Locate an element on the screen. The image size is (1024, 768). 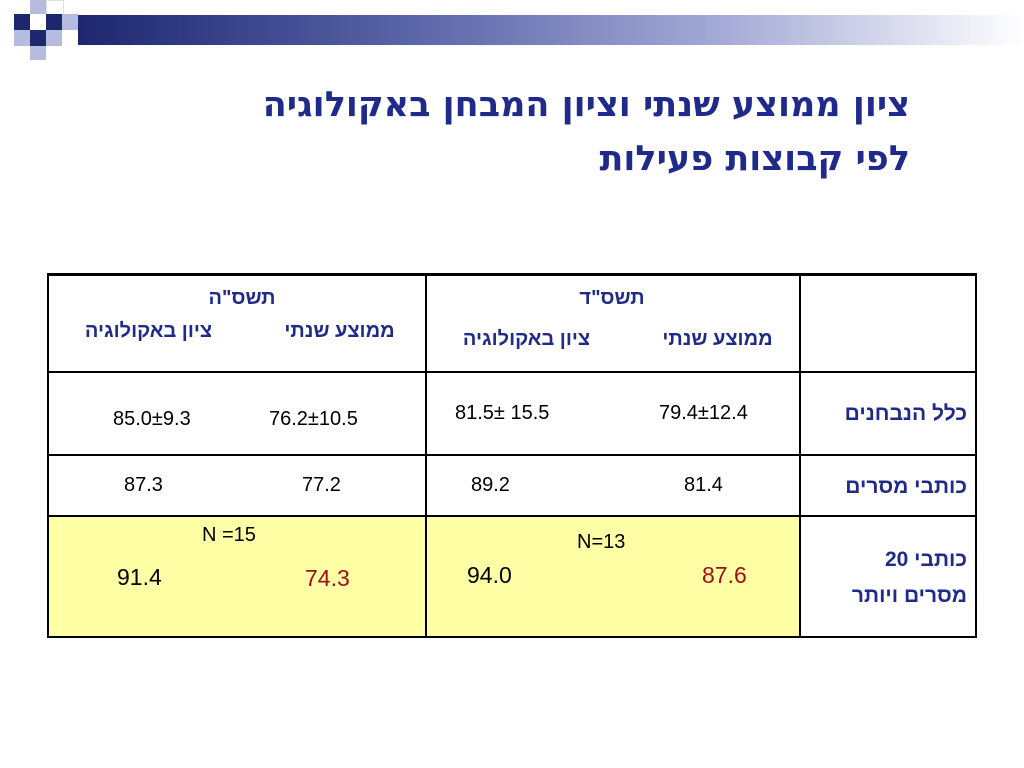
highlight-row-bg is located at coordinates (423, 577).